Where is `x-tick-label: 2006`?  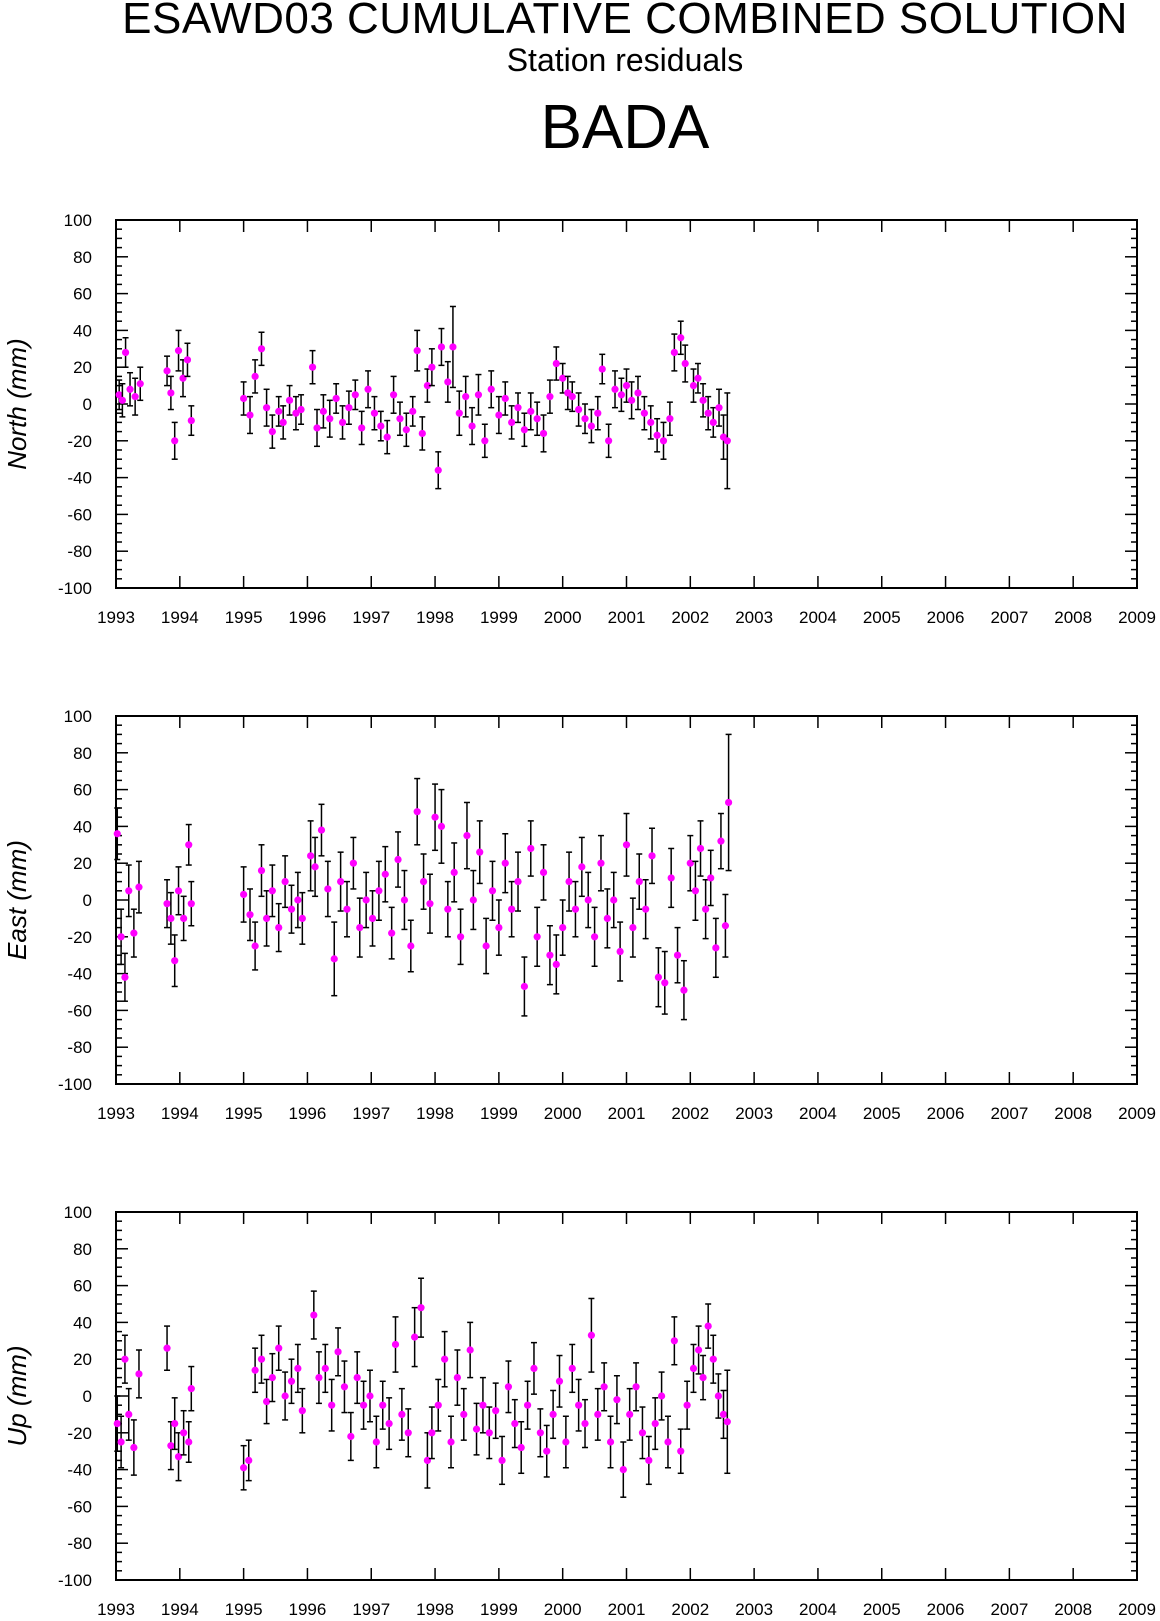
x-tick-label: 2006 is located at coordinates (946, 617).